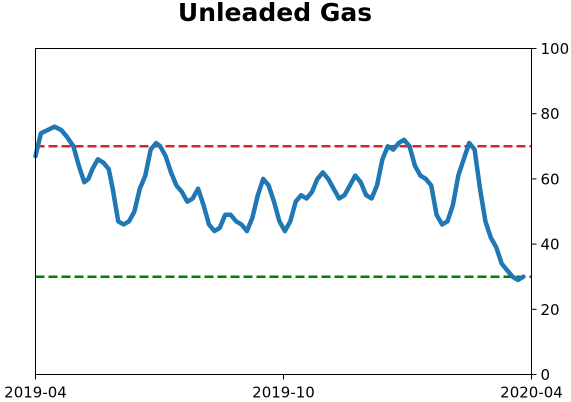  Describe the element at coordinates (550, 179) in the screenshot. I see `y-tick-label: 60` at that location.